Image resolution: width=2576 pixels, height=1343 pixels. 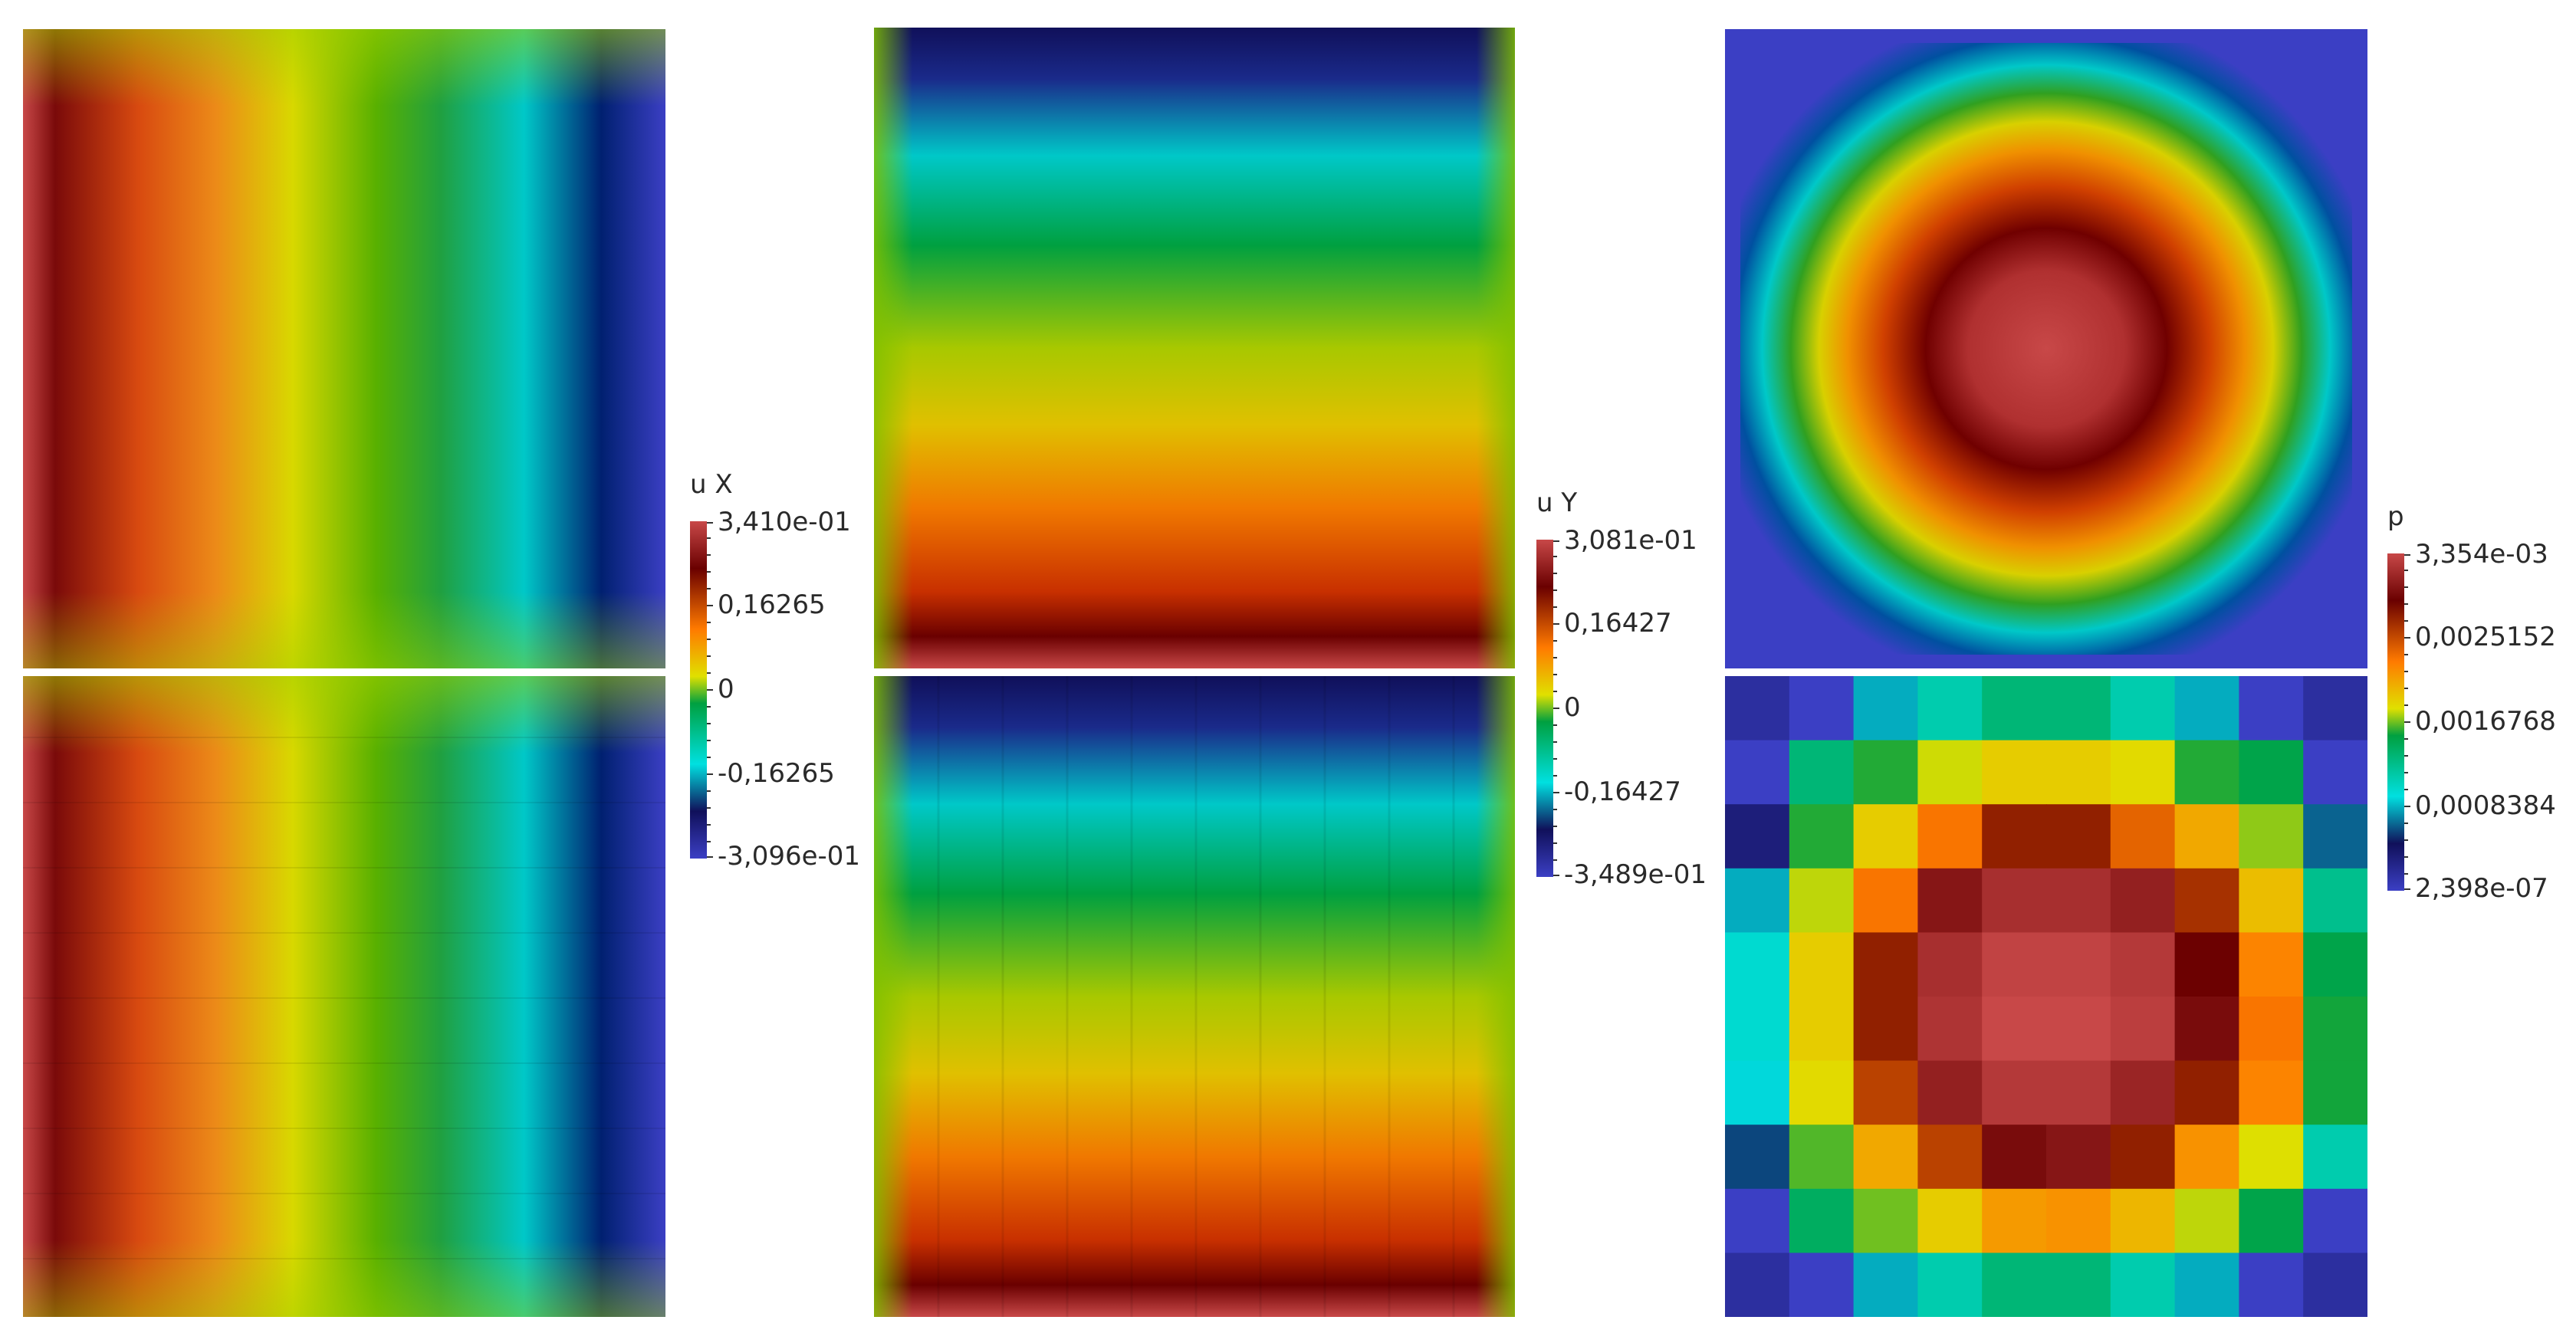 I want to click on p-colorbar-title: p, so click(x=2396, y=516).